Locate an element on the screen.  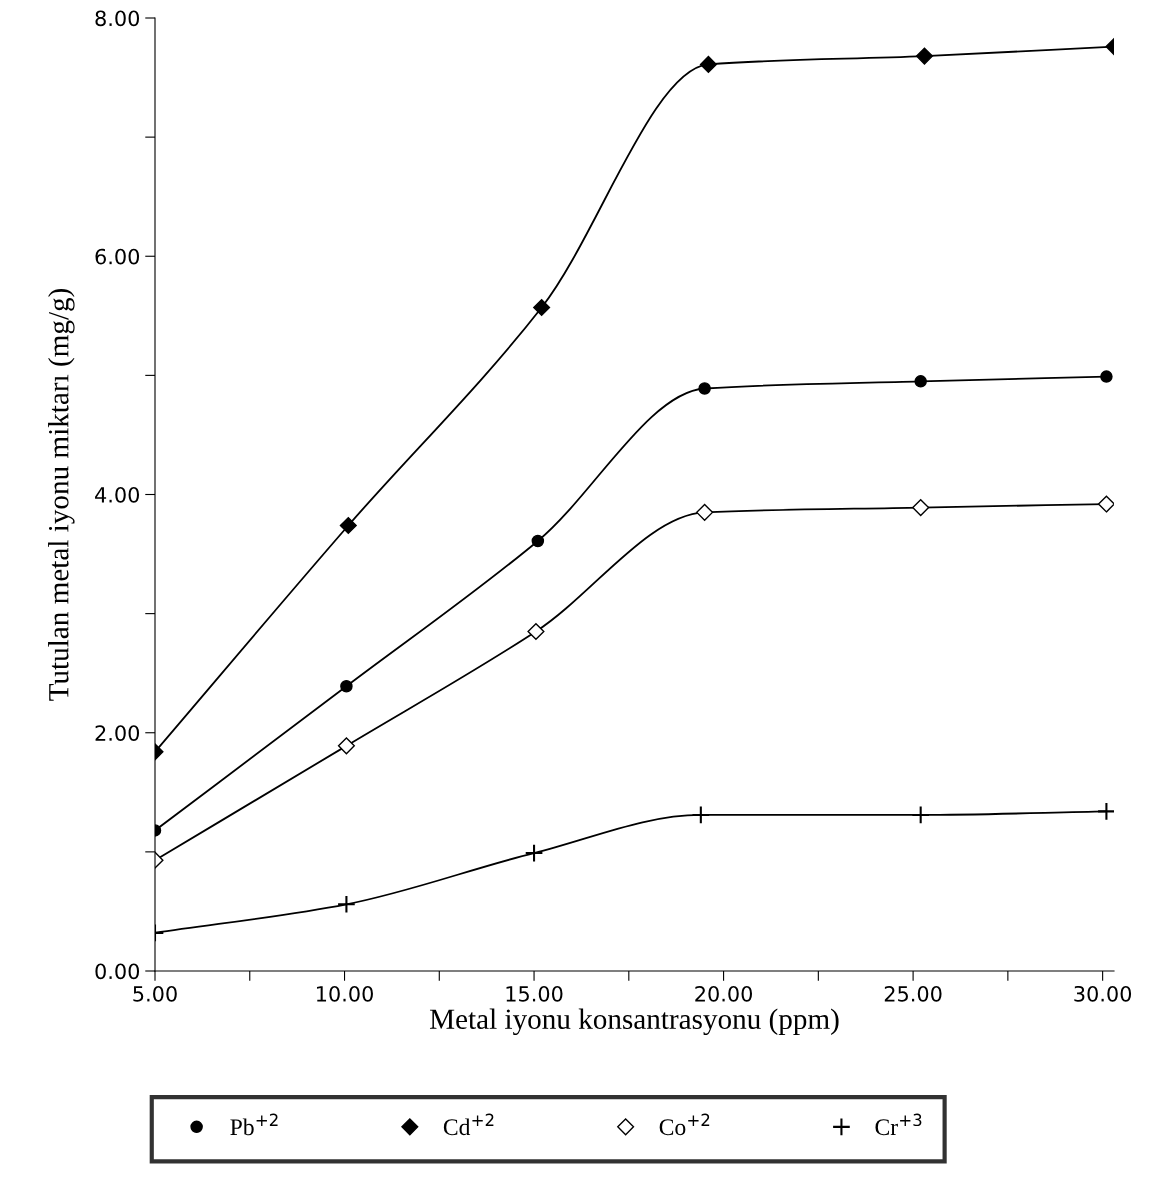
y-tick-label: 8.00 is located at coordinates (117, 18).